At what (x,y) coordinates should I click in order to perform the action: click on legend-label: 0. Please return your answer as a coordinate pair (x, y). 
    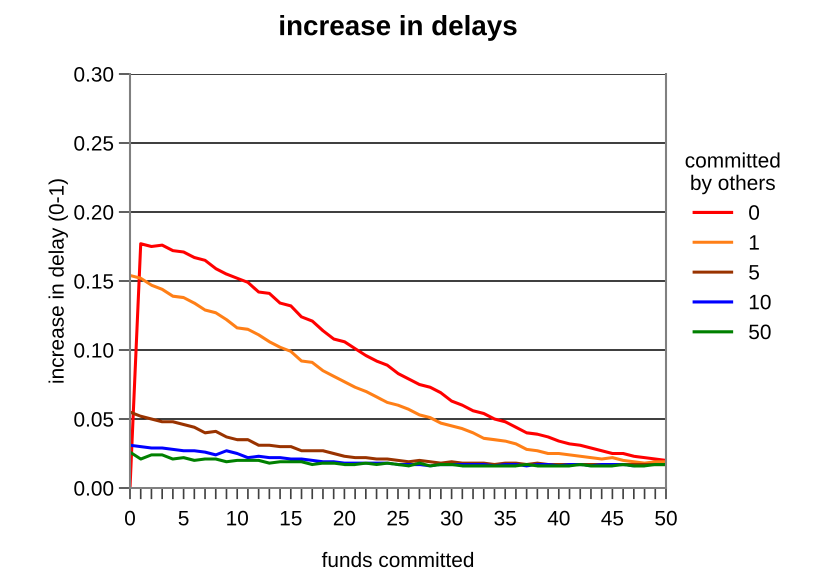
    Looking at the image, I should click on (754, 212).